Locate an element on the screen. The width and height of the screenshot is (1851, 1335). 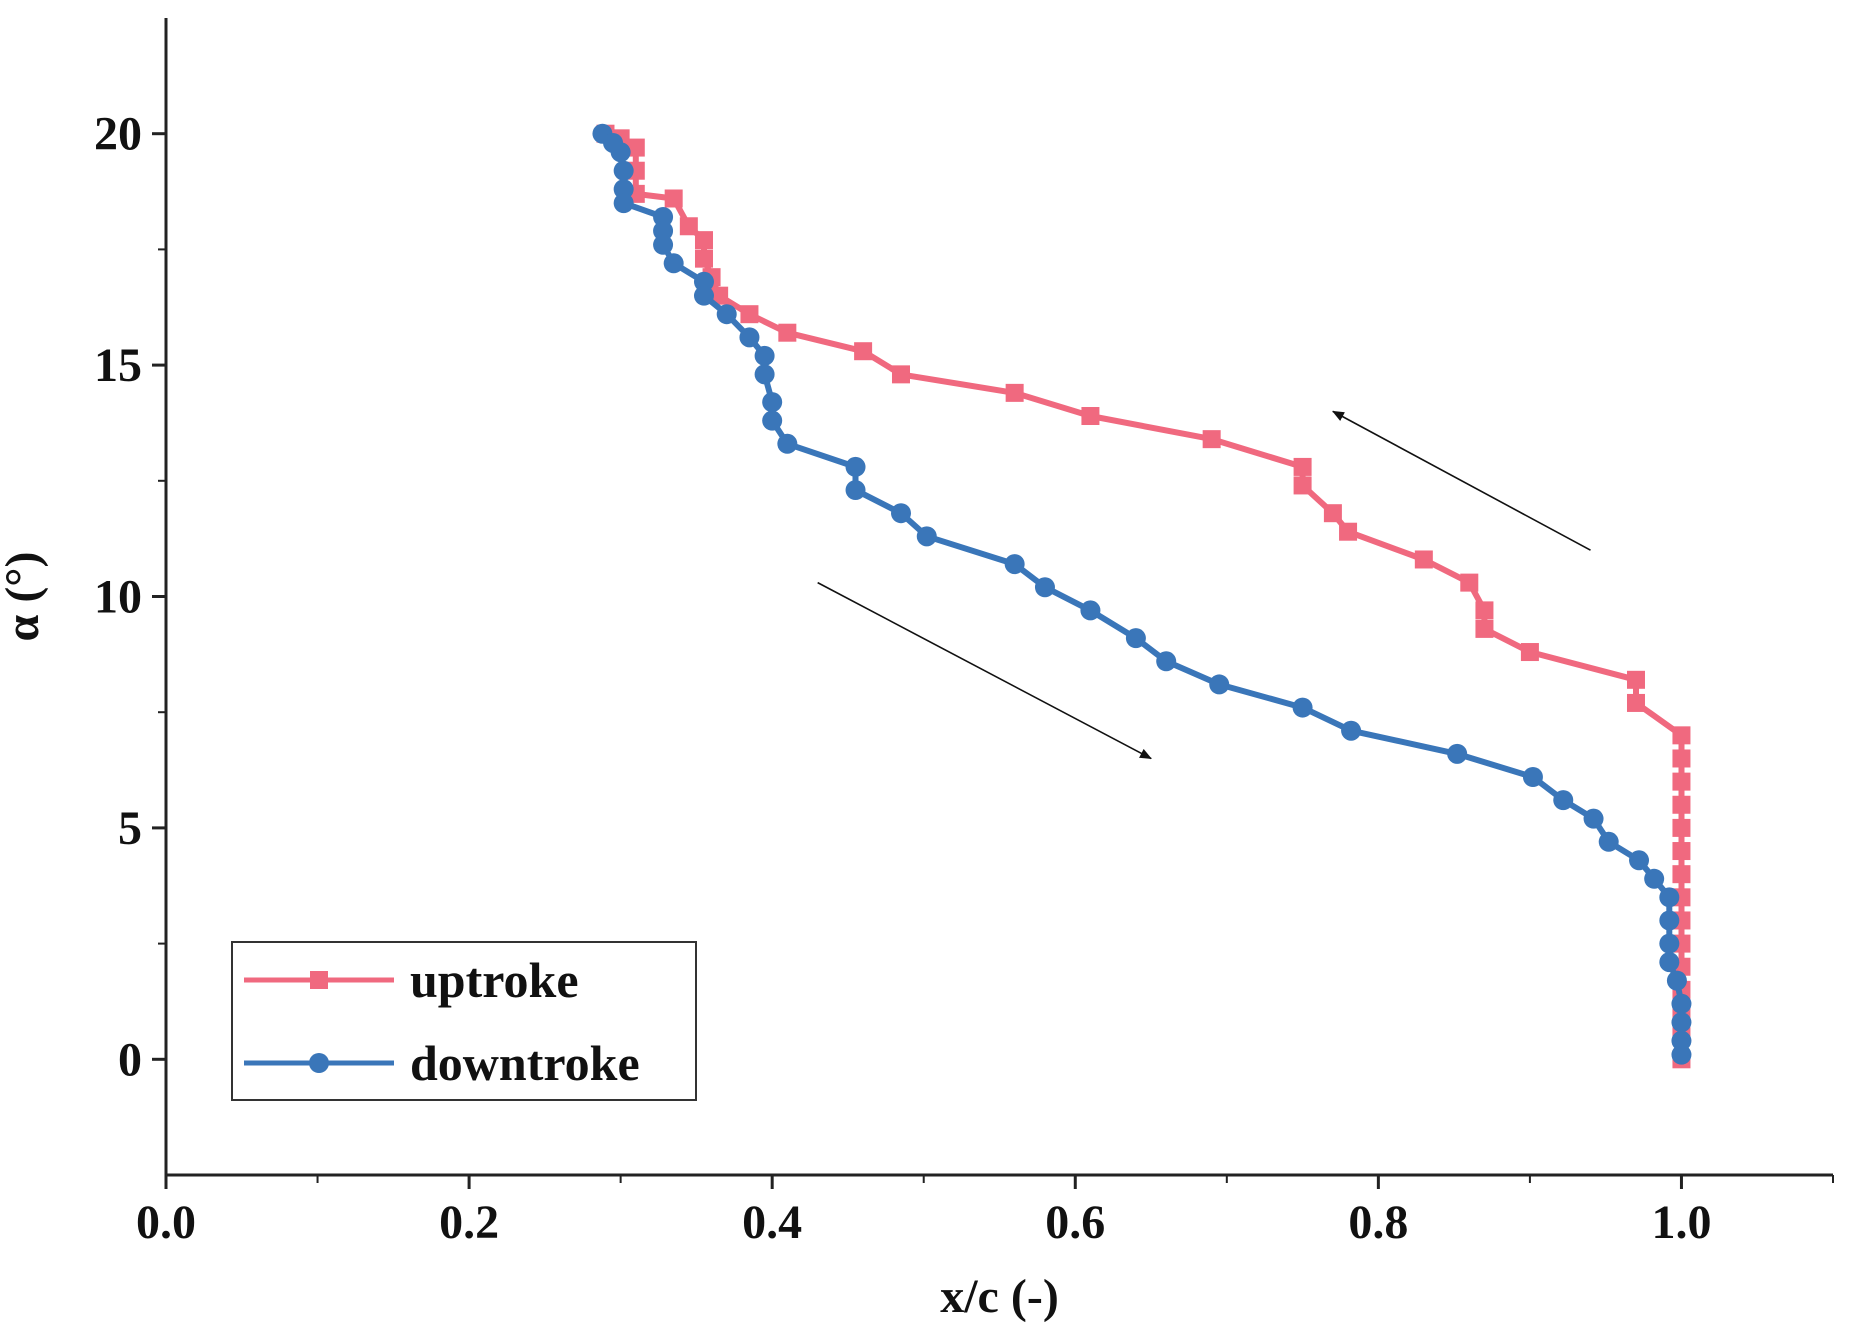
y-tick-label: 10 is located at coordinates (118, 597).